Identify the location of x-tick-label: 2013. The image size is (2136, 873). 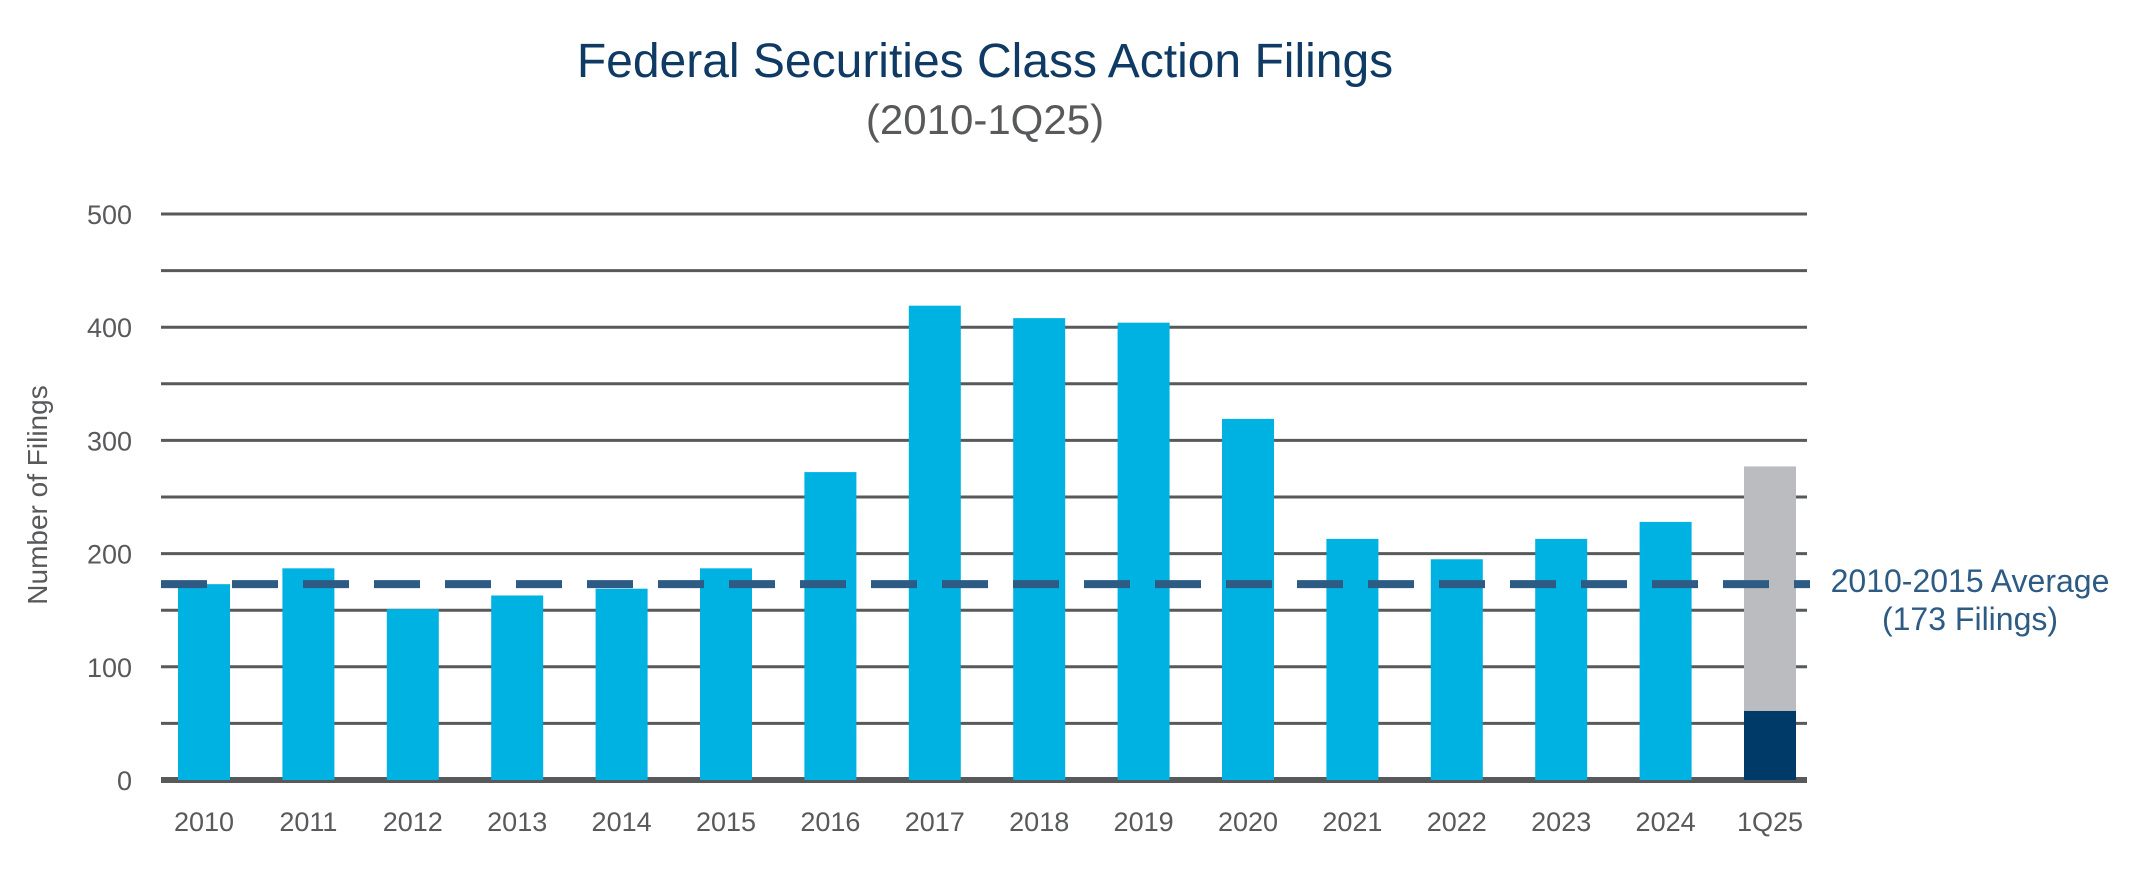
(517, 822).